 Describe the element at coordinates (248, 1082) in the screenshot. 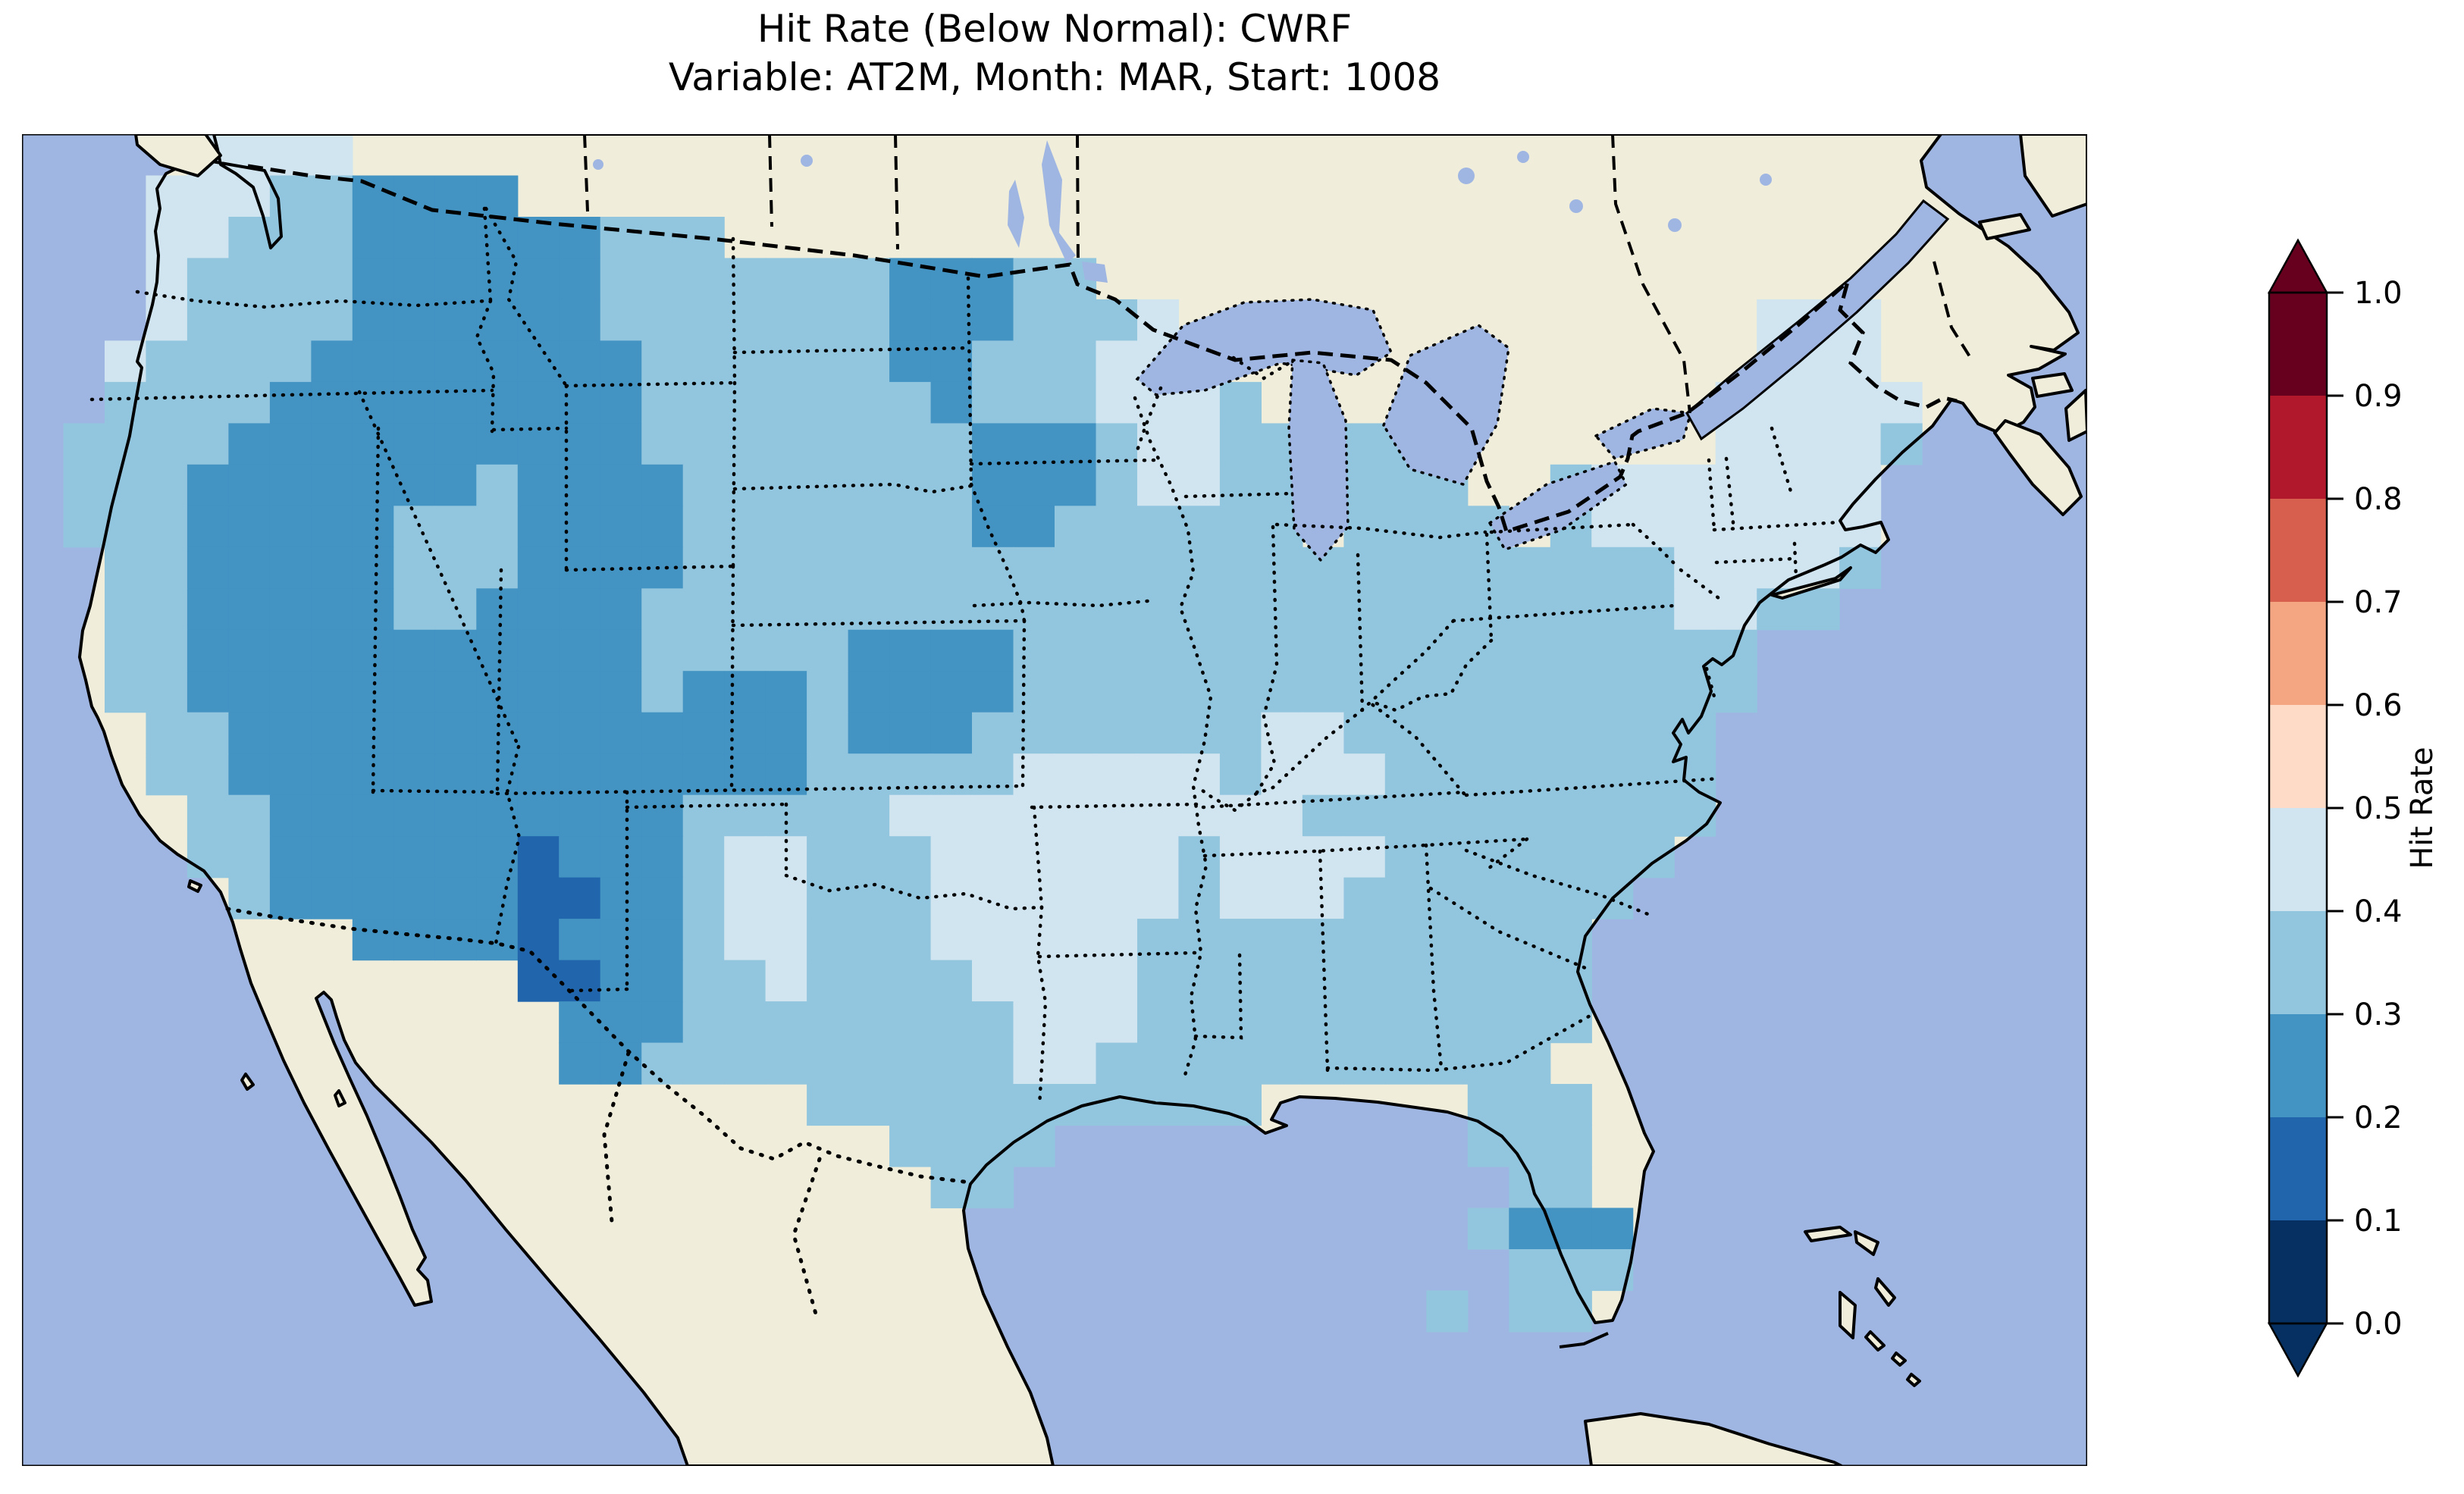

I see `isla-cedros` at that location.